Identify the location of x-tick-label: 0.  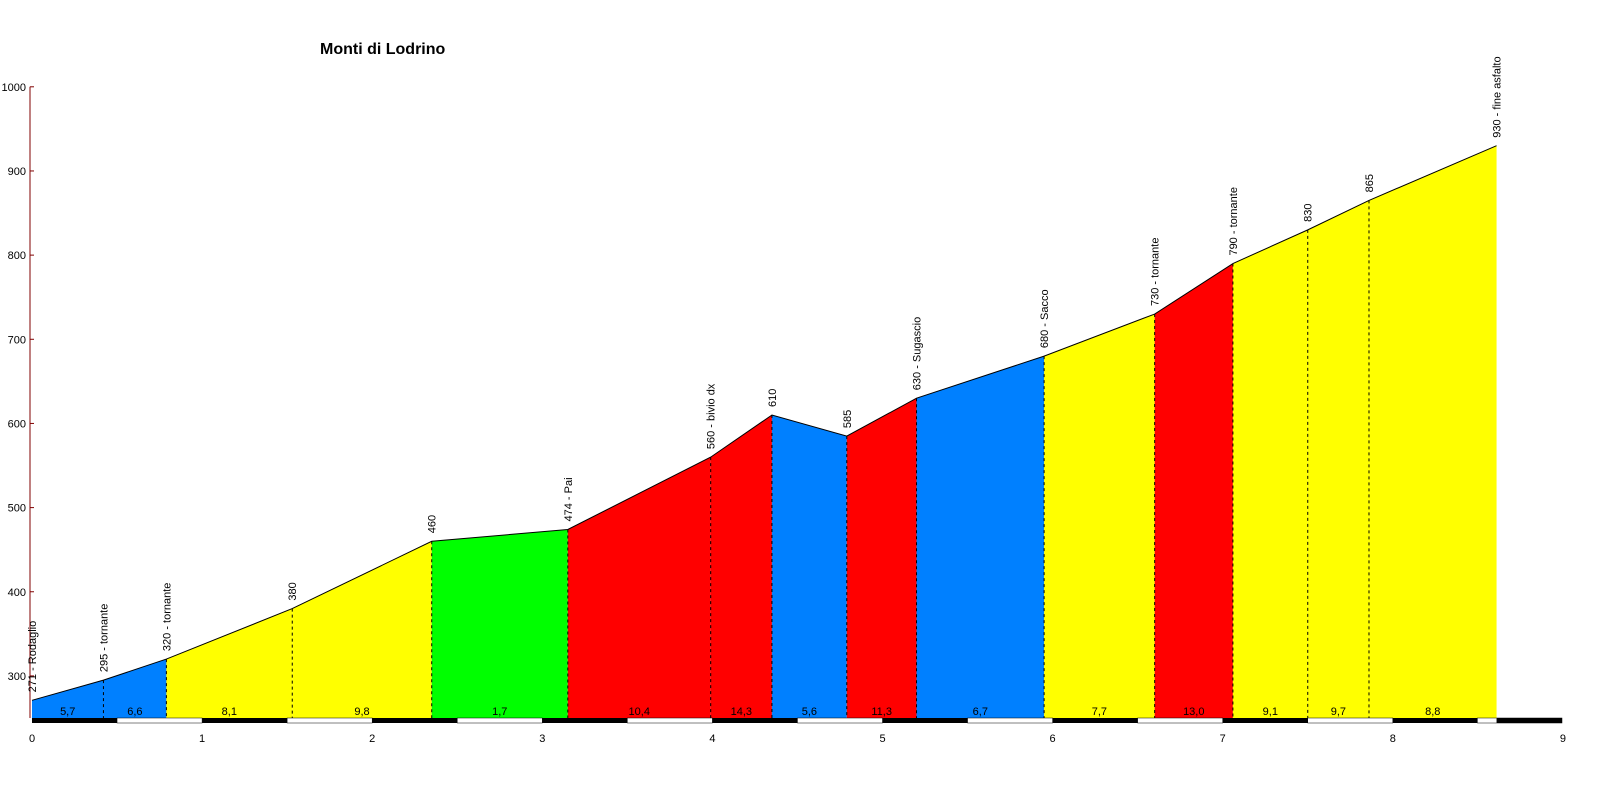
(32, 739).